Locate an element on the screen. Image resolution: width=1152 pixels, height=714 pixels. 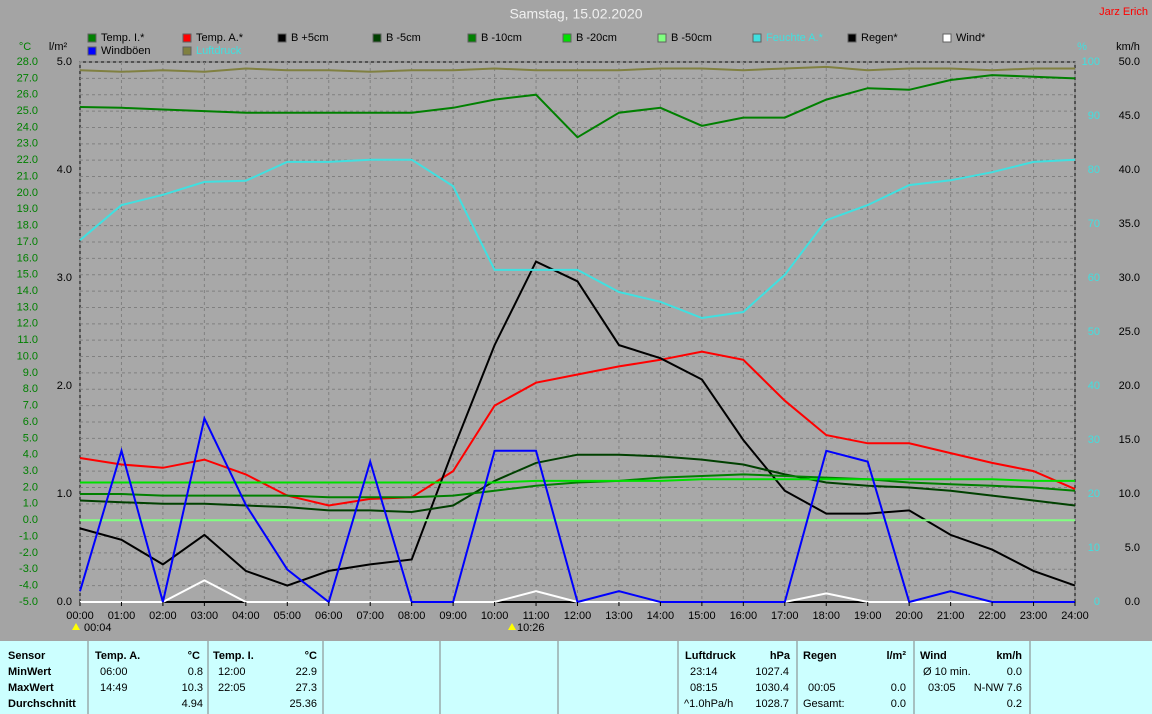
y-tick-label: 16.0 is located at coordinates (27, 258).